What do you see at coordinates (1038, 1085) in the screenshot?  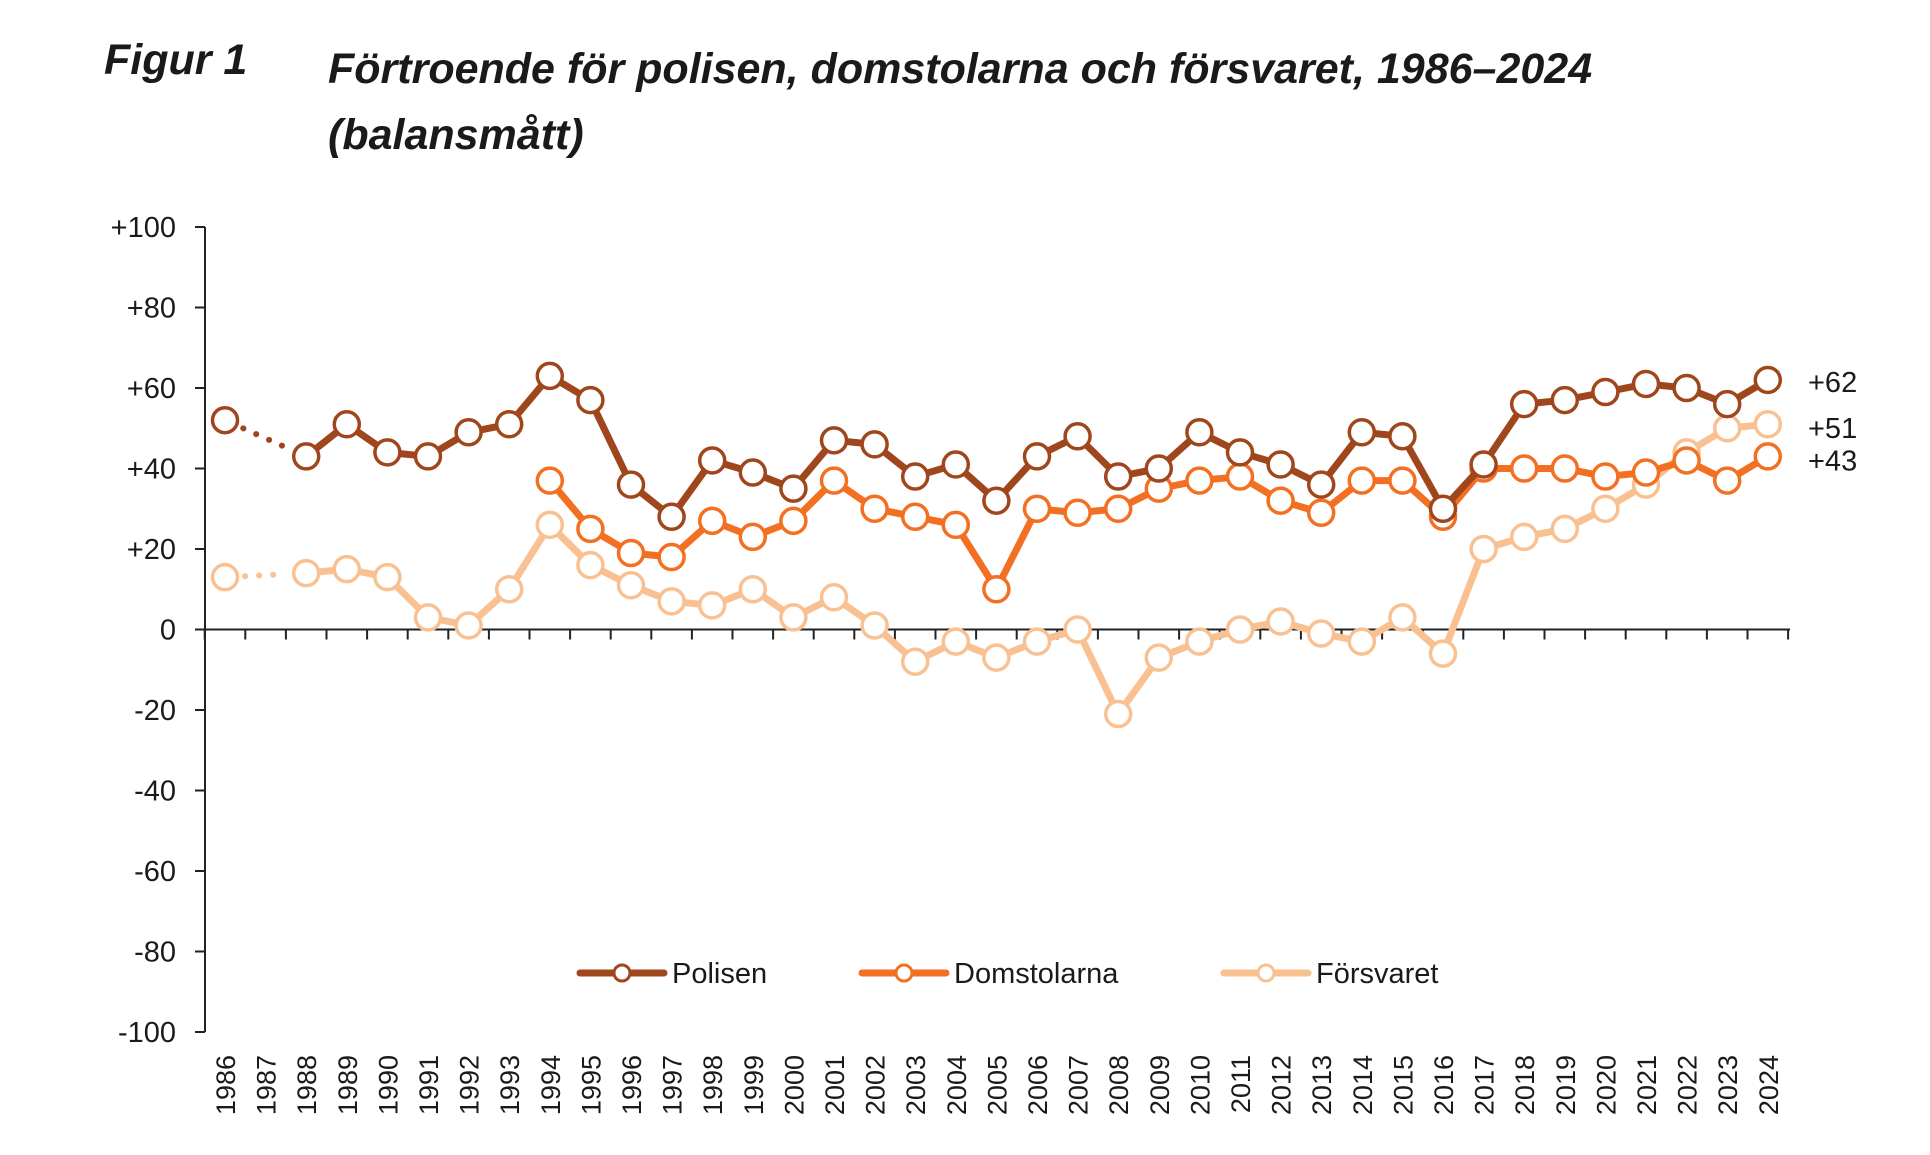 I see `x-tick-label: 2006` at bounding box center [1038, 1085].